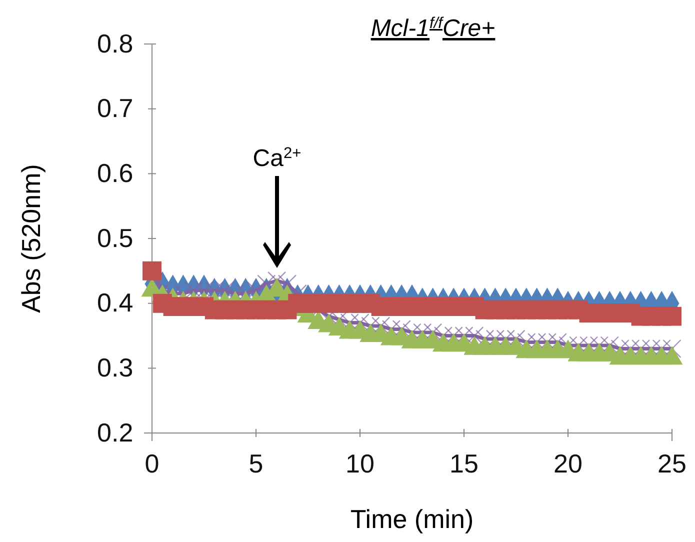  What do you see at coordinates (115, 108) in the screenshot?
I see `y-tick-label: 0.7` at bounding box center [115, 108].